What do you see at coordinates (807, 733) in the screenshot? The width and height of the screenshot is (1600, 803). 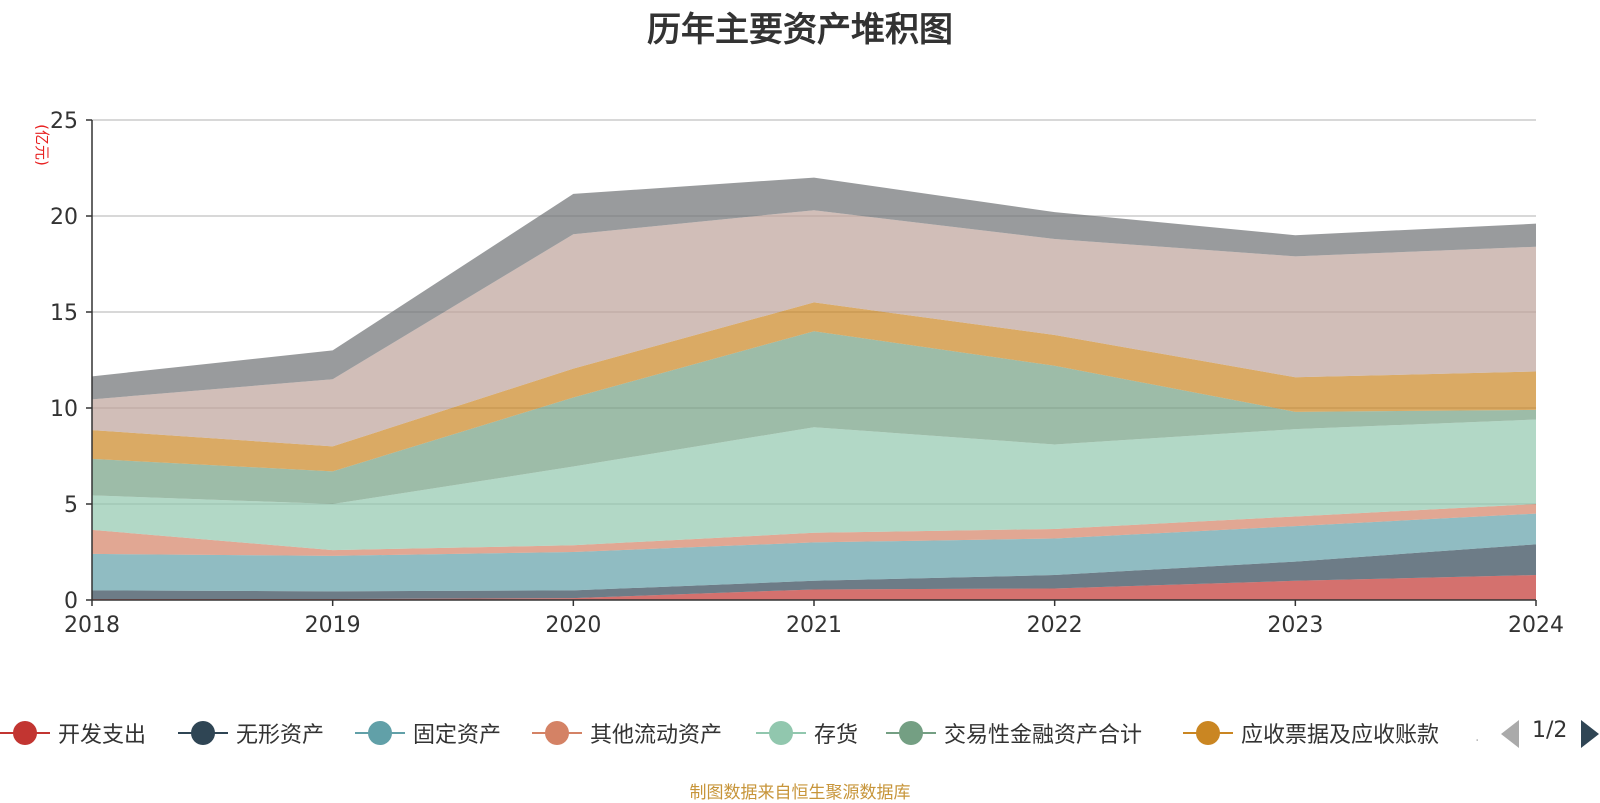 I see `legend-item-inventory: 存货` at bounding box center [807, 733].